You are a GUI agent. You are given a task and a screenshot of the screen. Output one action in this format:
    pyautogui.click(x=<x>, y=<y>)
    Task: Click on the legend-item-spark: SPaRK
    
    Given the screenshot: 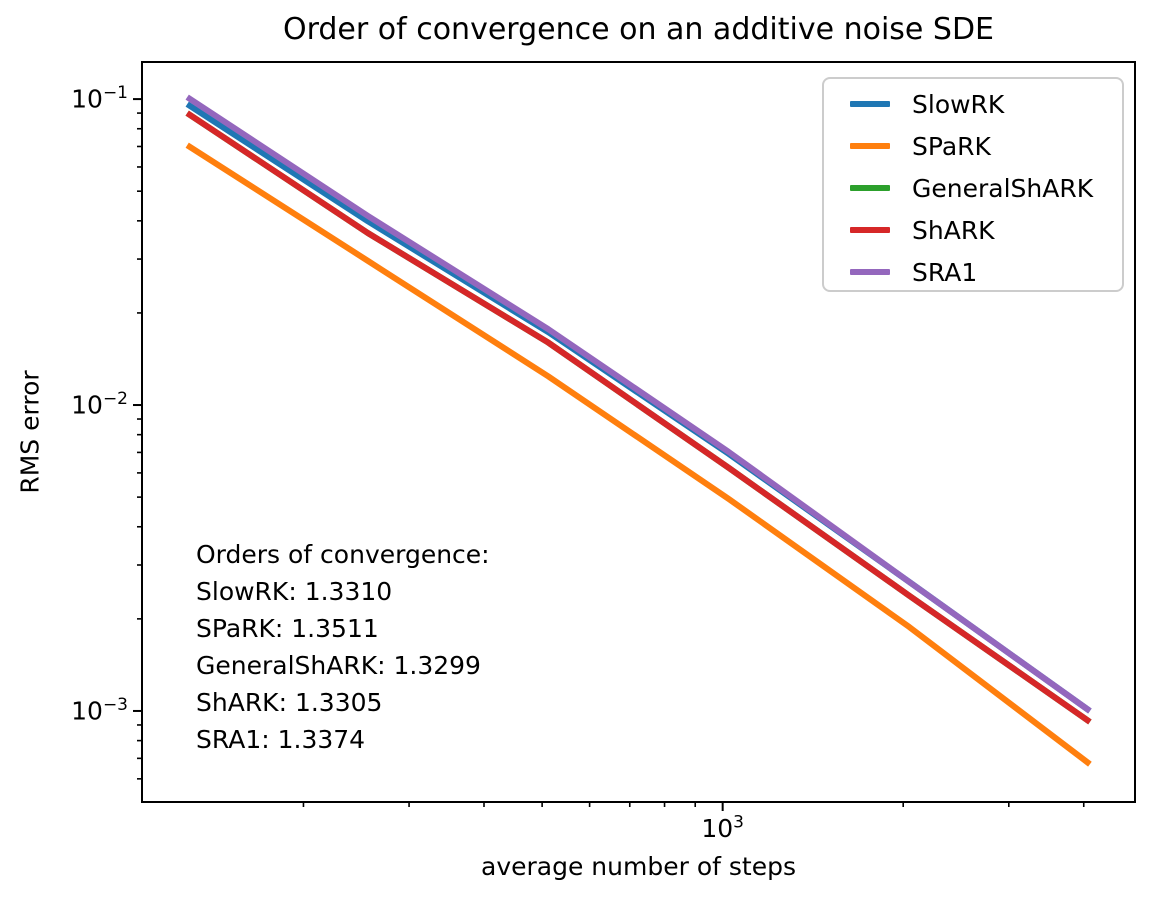 What is the action you would take?
    pyautogui.click(x=973, y=146)
    